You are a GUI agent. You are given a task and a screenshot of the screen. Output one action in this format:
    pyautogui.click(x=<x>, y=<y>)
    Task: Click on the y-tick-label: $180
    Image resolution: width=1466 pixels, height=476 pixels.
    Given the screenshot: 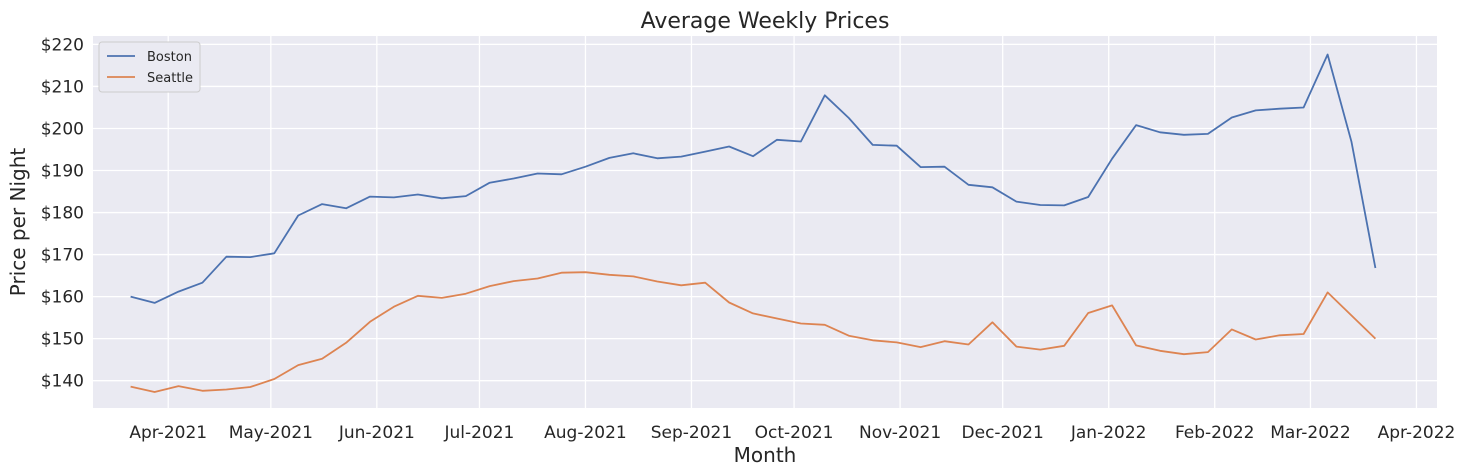 What is the action you would take?
    pyautogui.click(x=62, y=214)
    